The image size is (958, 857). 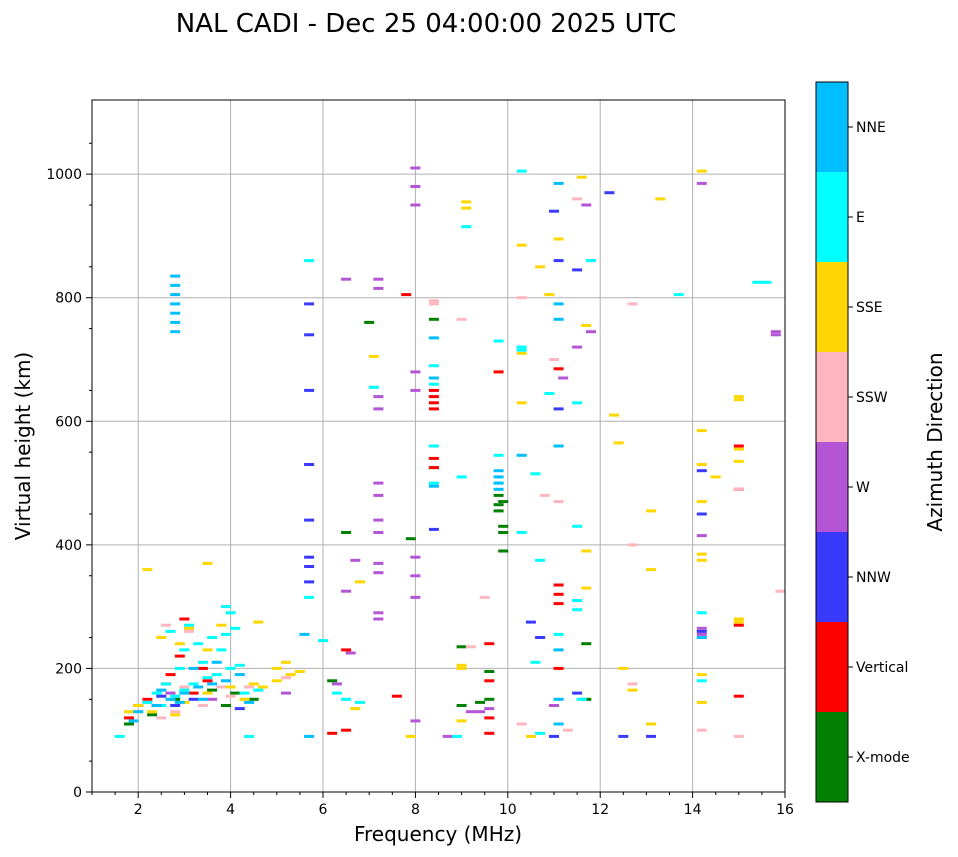 I want to click on y-tick-label: 0, so click(x=77, y=793).